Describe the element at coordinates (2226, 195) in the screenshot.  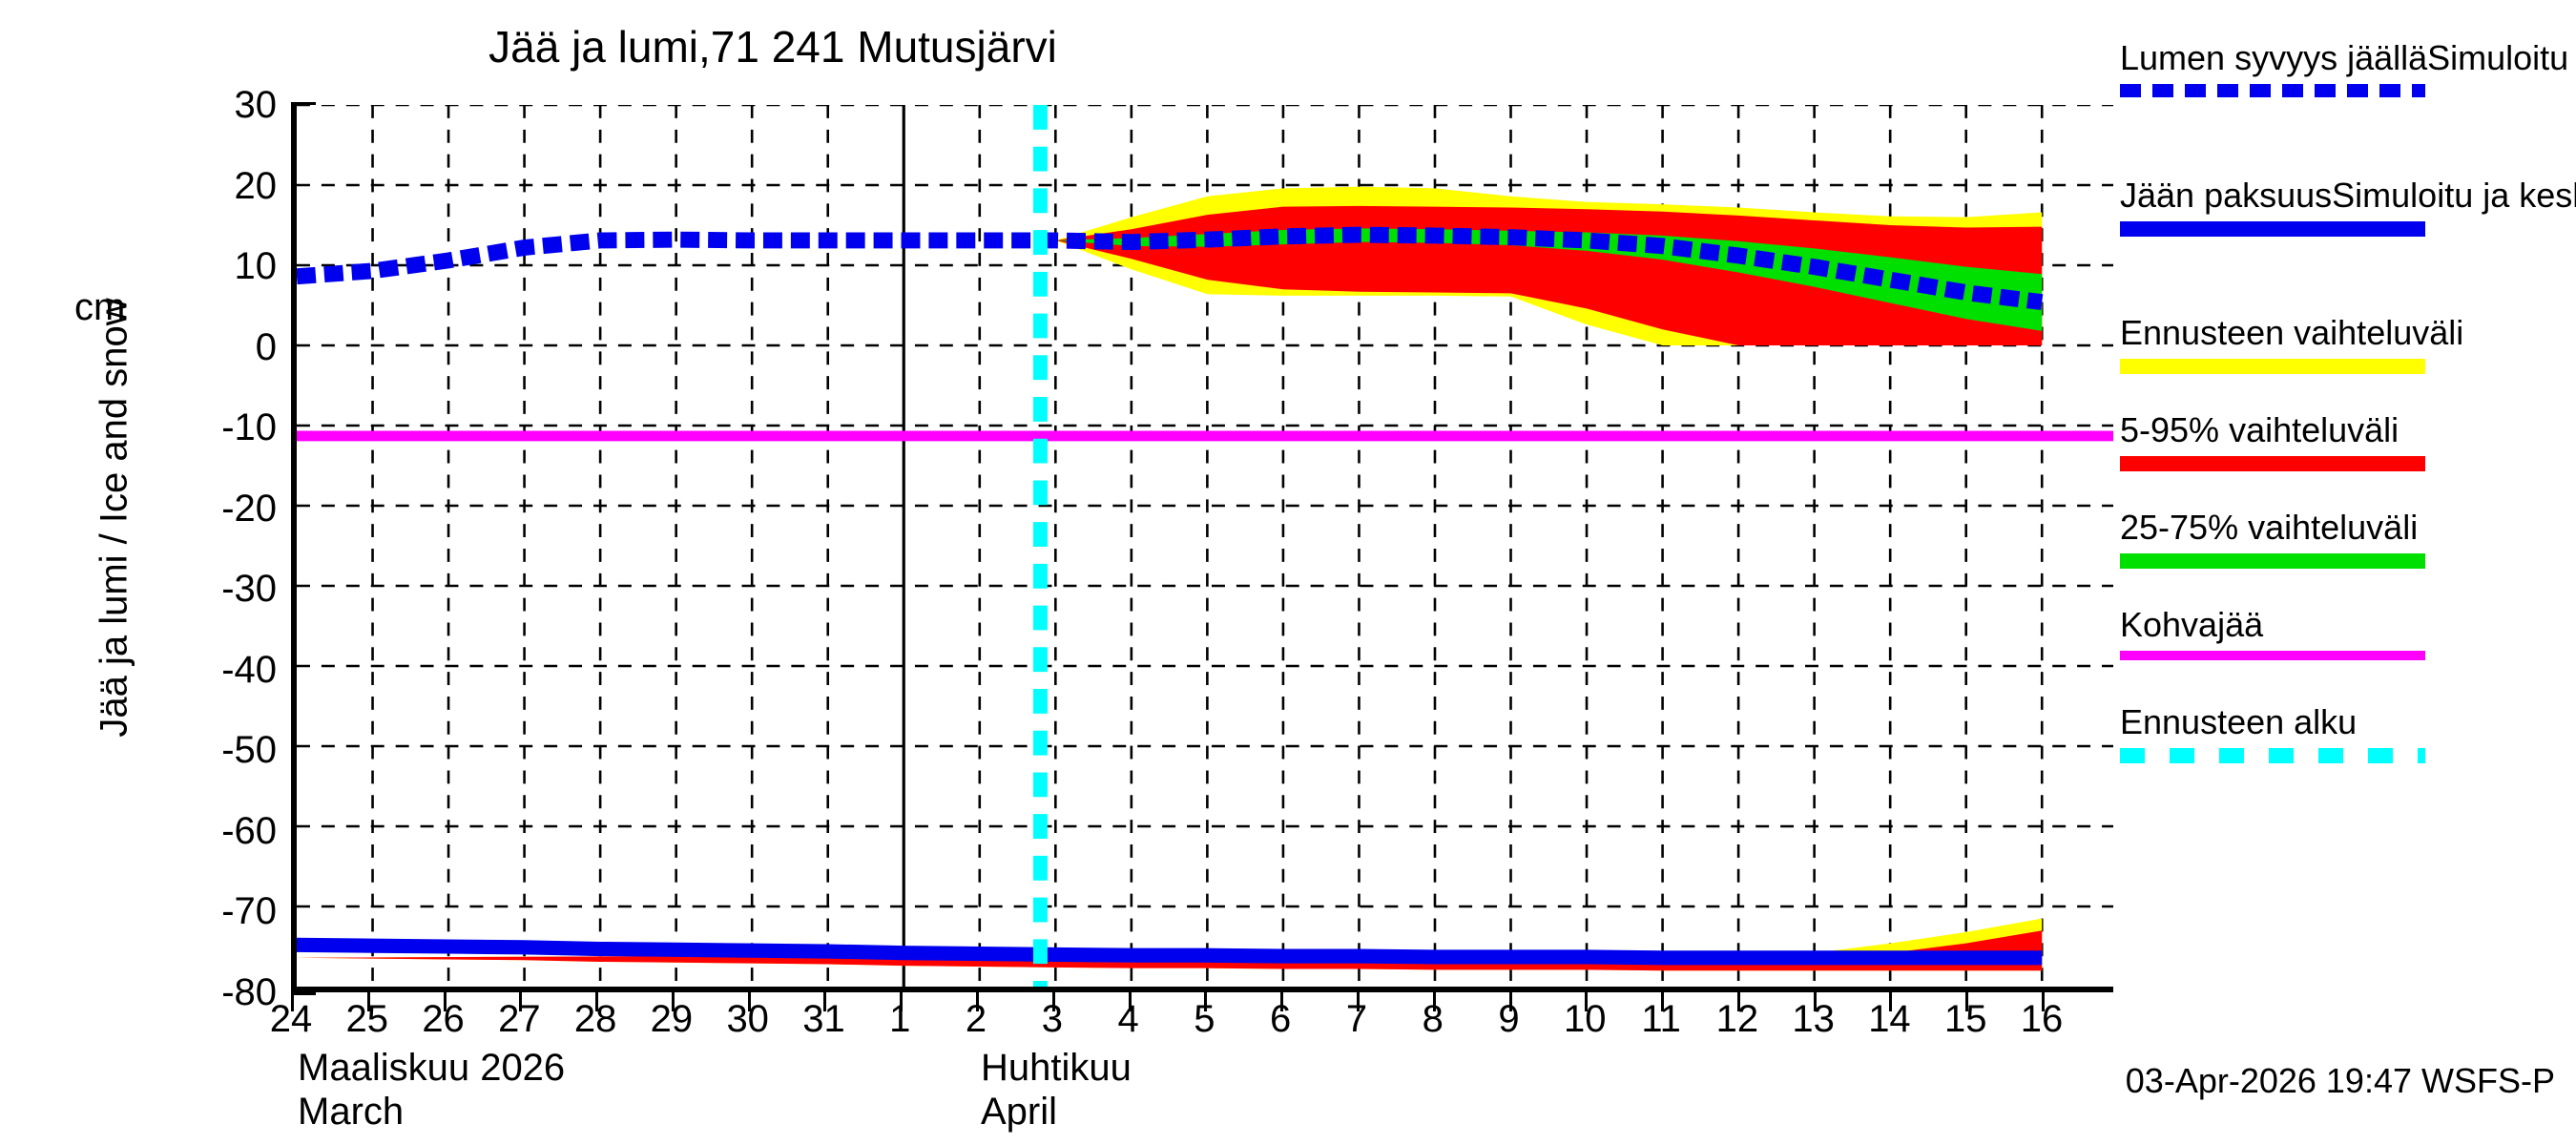
I see `legend-label-line1: Jään paksuus` at that location.